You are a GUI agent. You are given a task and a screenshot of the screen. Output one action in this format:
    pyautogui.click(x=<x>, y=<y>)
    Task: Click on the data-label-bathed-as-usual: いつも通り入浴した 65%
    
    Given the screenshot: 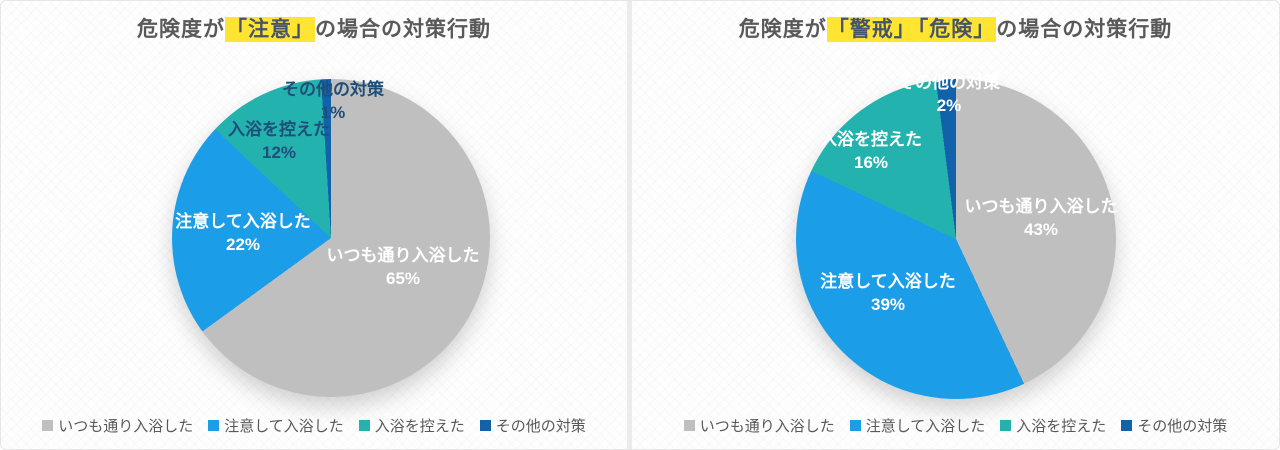 What is the action you would take?
    pyautogui.click(x=403, y=267)
    